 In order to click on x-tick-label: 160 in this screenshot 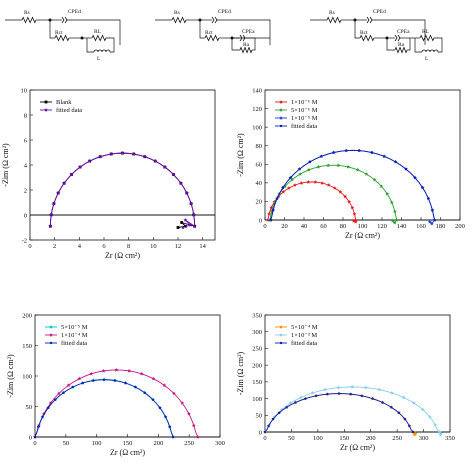, I will do `click(421, 226)`.